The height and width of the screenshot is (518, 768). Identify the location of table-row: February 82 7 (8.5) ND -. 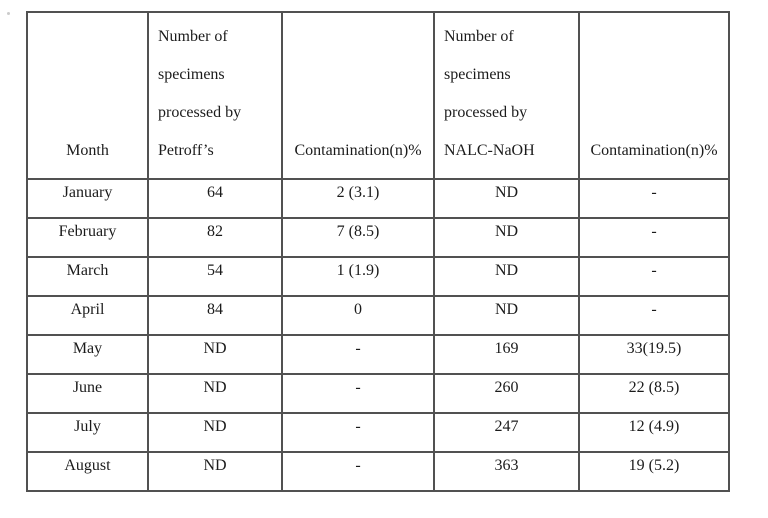
(378, 237).